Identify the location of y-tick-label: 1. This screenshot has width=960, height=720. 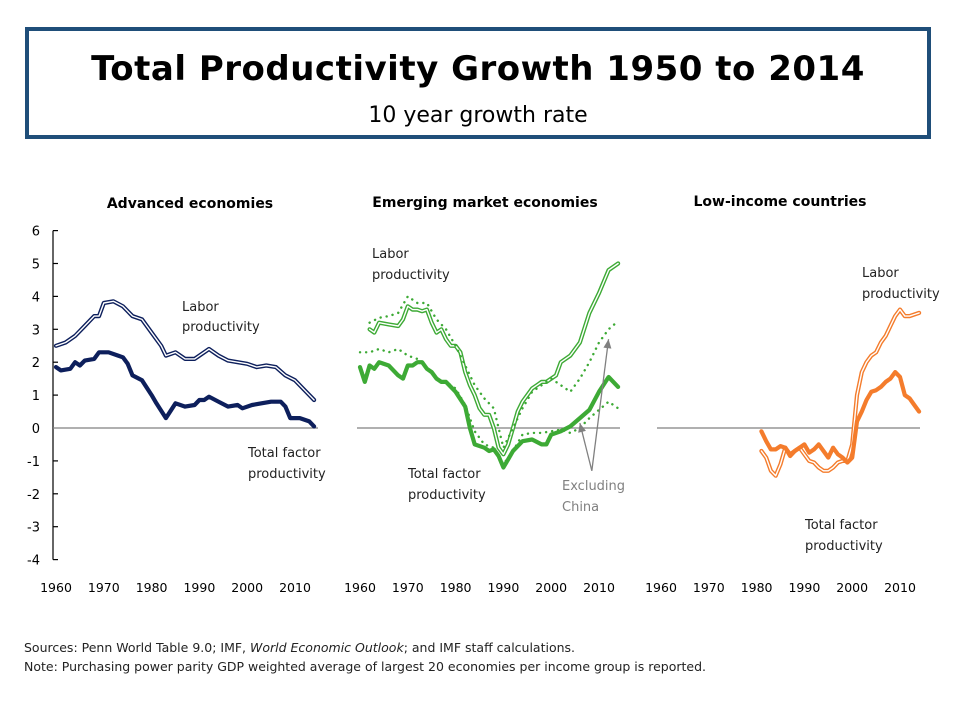
(36, 396).